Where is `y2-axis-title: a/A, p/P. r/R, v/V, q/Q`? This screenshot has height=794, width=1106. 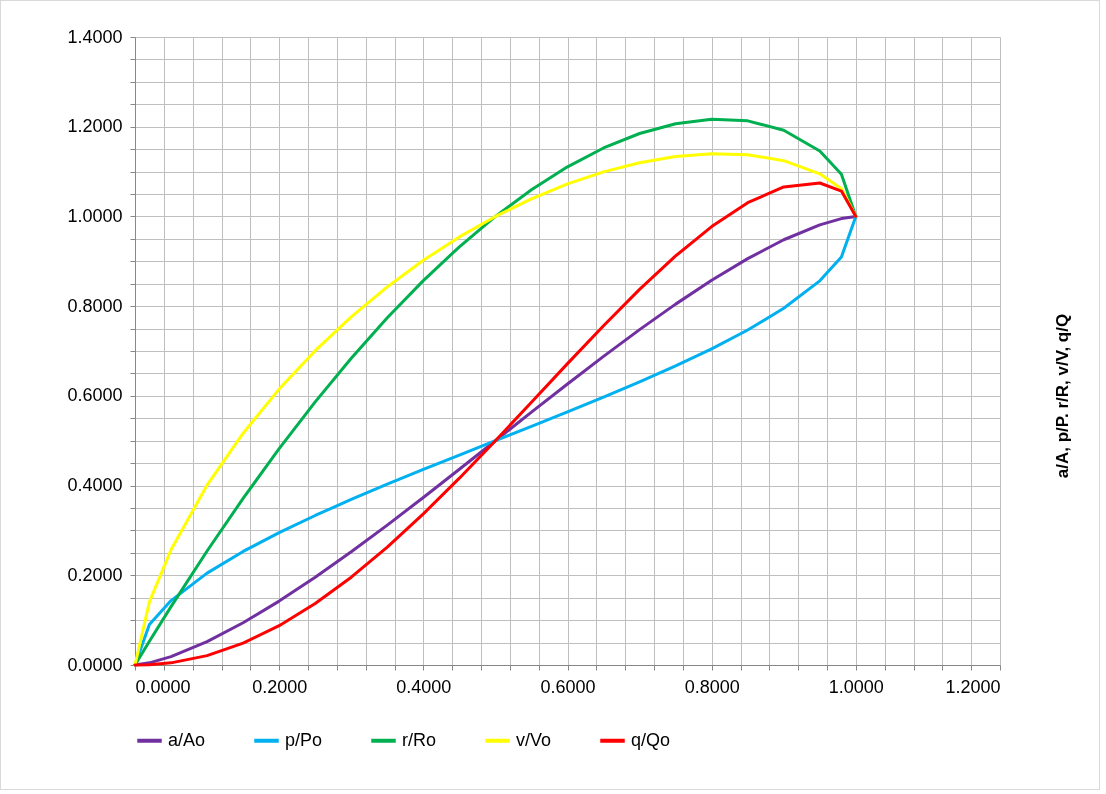
y2-axis-title: a/A, p/P. r/R, v/V, q/Q is located at coordinates (1063, 396).